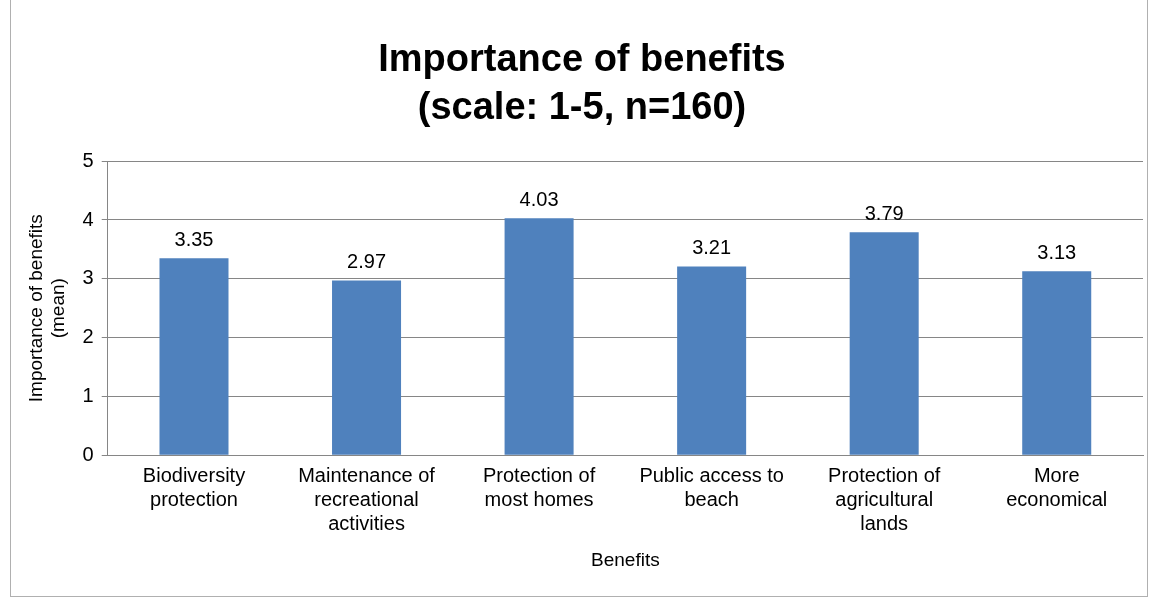 This screenshot has height=599, width=1150. What do you see at coordinates (88, 453) in the screenshot?
I see `y-tick-label: 0` at bounding box center [88, 453].